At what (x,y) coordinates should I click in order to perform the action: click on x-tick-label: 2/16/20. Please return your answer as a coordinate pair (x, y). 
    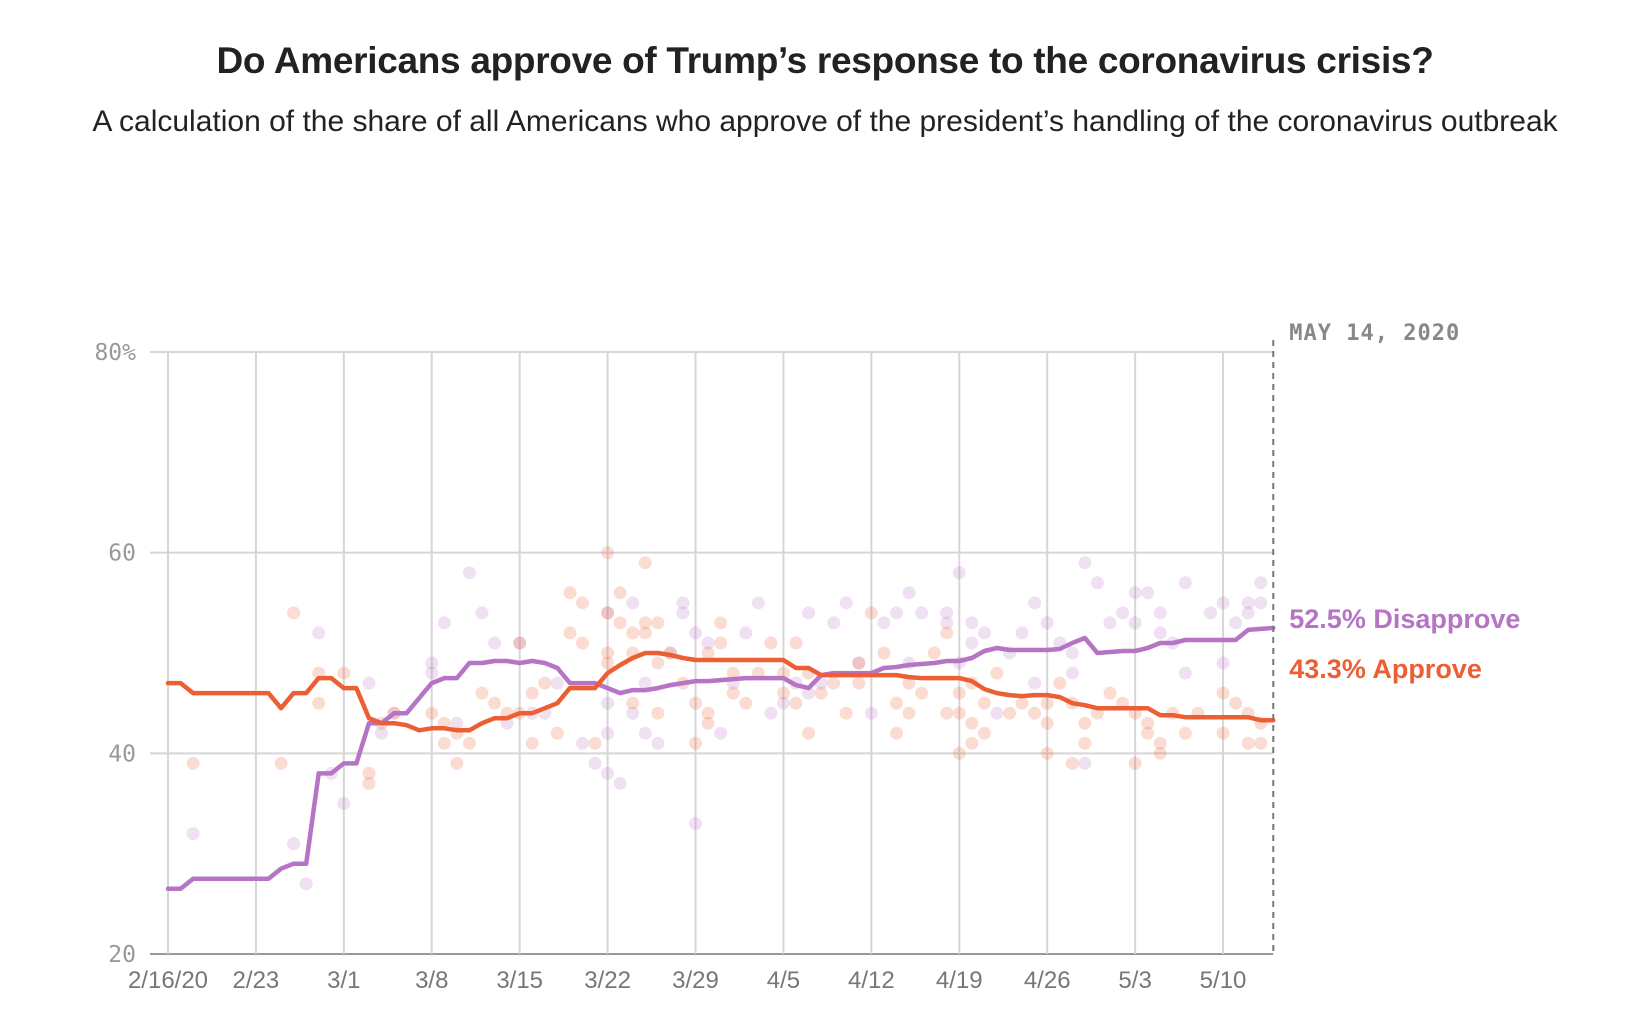
    Looking at the image, I should click on (168, 980).